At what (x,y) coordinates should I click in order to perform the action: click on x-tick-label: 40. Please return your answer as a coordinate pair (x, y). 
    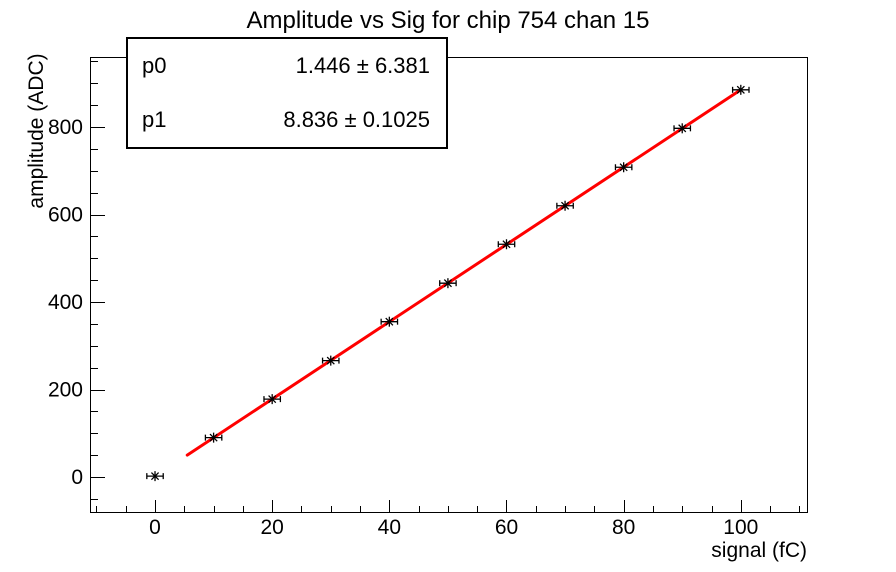
    Looking at the image, I should click on (389, 527).